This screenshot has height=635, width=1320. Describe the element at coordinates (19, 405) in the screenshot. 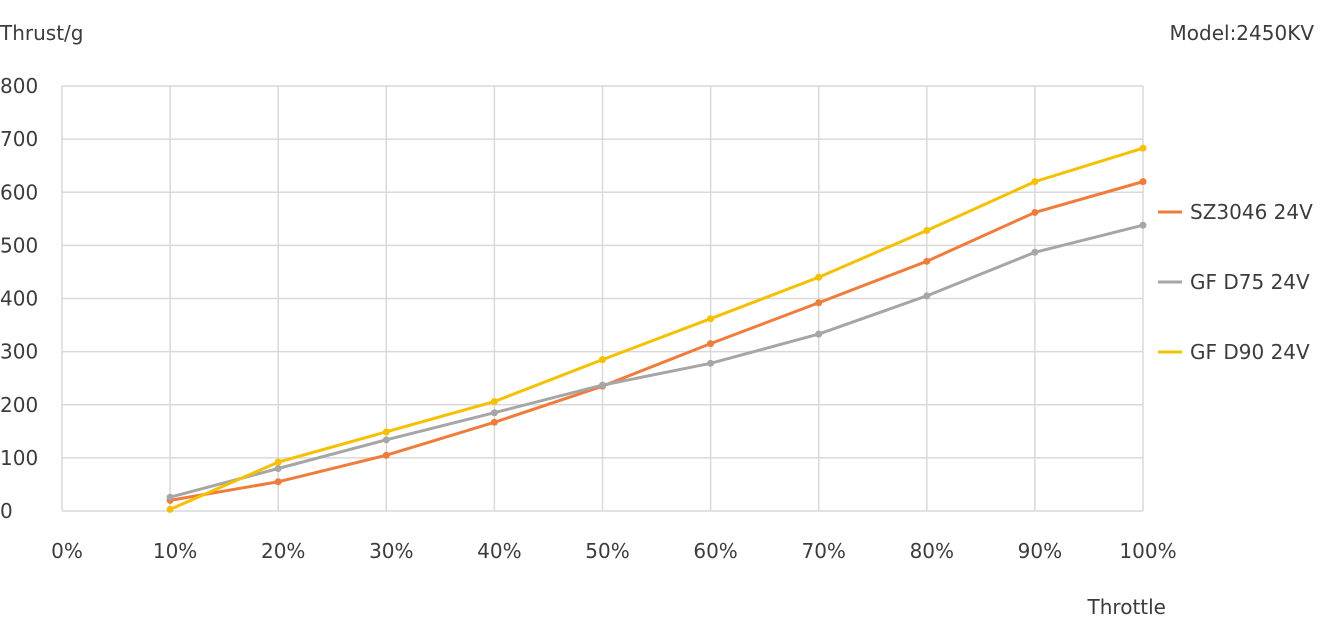

I see `y-tick-label: 200` at that location.